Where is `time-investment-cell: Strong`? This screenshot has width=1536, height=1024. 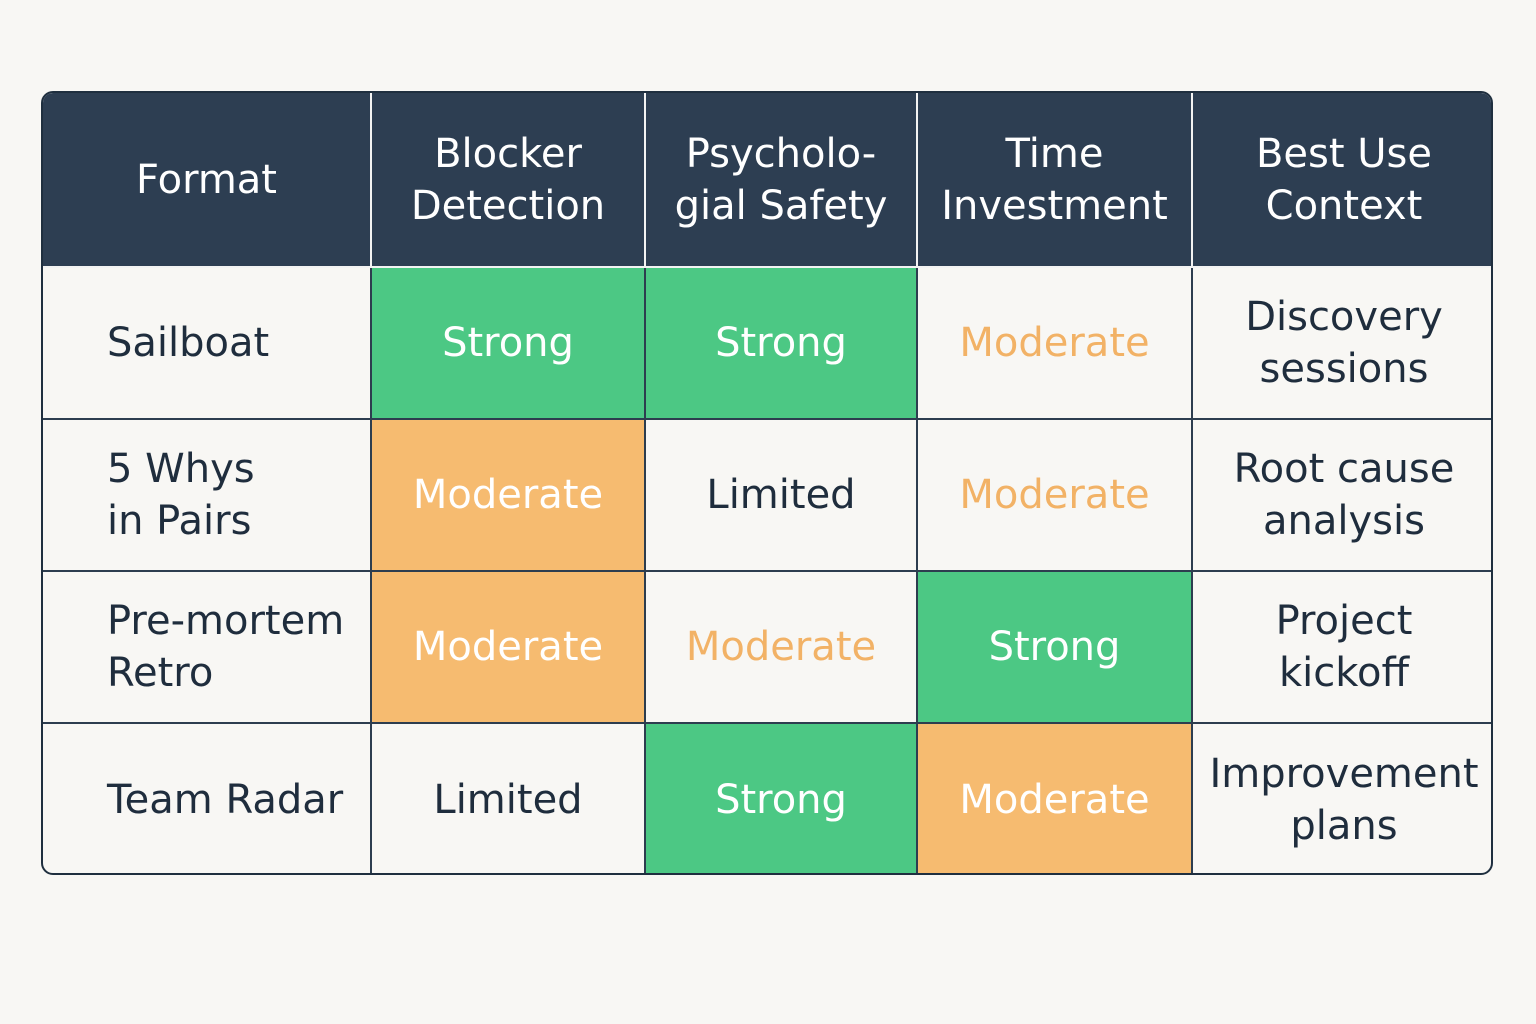 time-investment-cell: Strong is located at coordinates (1054, 647).